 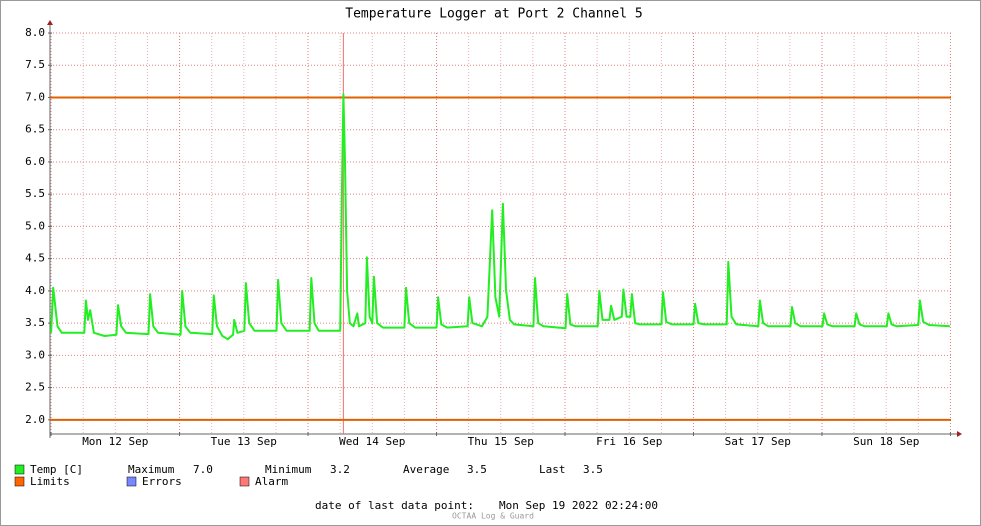 What do you see at coordinates (288, 469) in the screenshot?
I see `stat-label: Minimum` at bounding box center [288, 469].